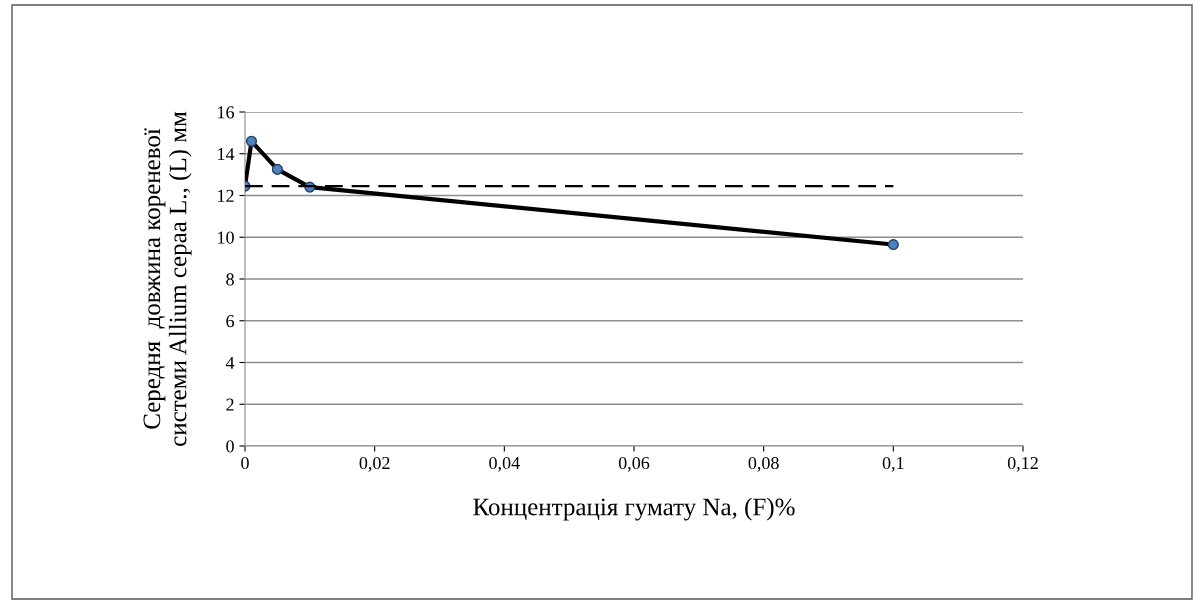  What do you see at coordinates (504, 464) in the screenshot?
I see `x-tick-label: 0,04` at bounding box center [504, 464].